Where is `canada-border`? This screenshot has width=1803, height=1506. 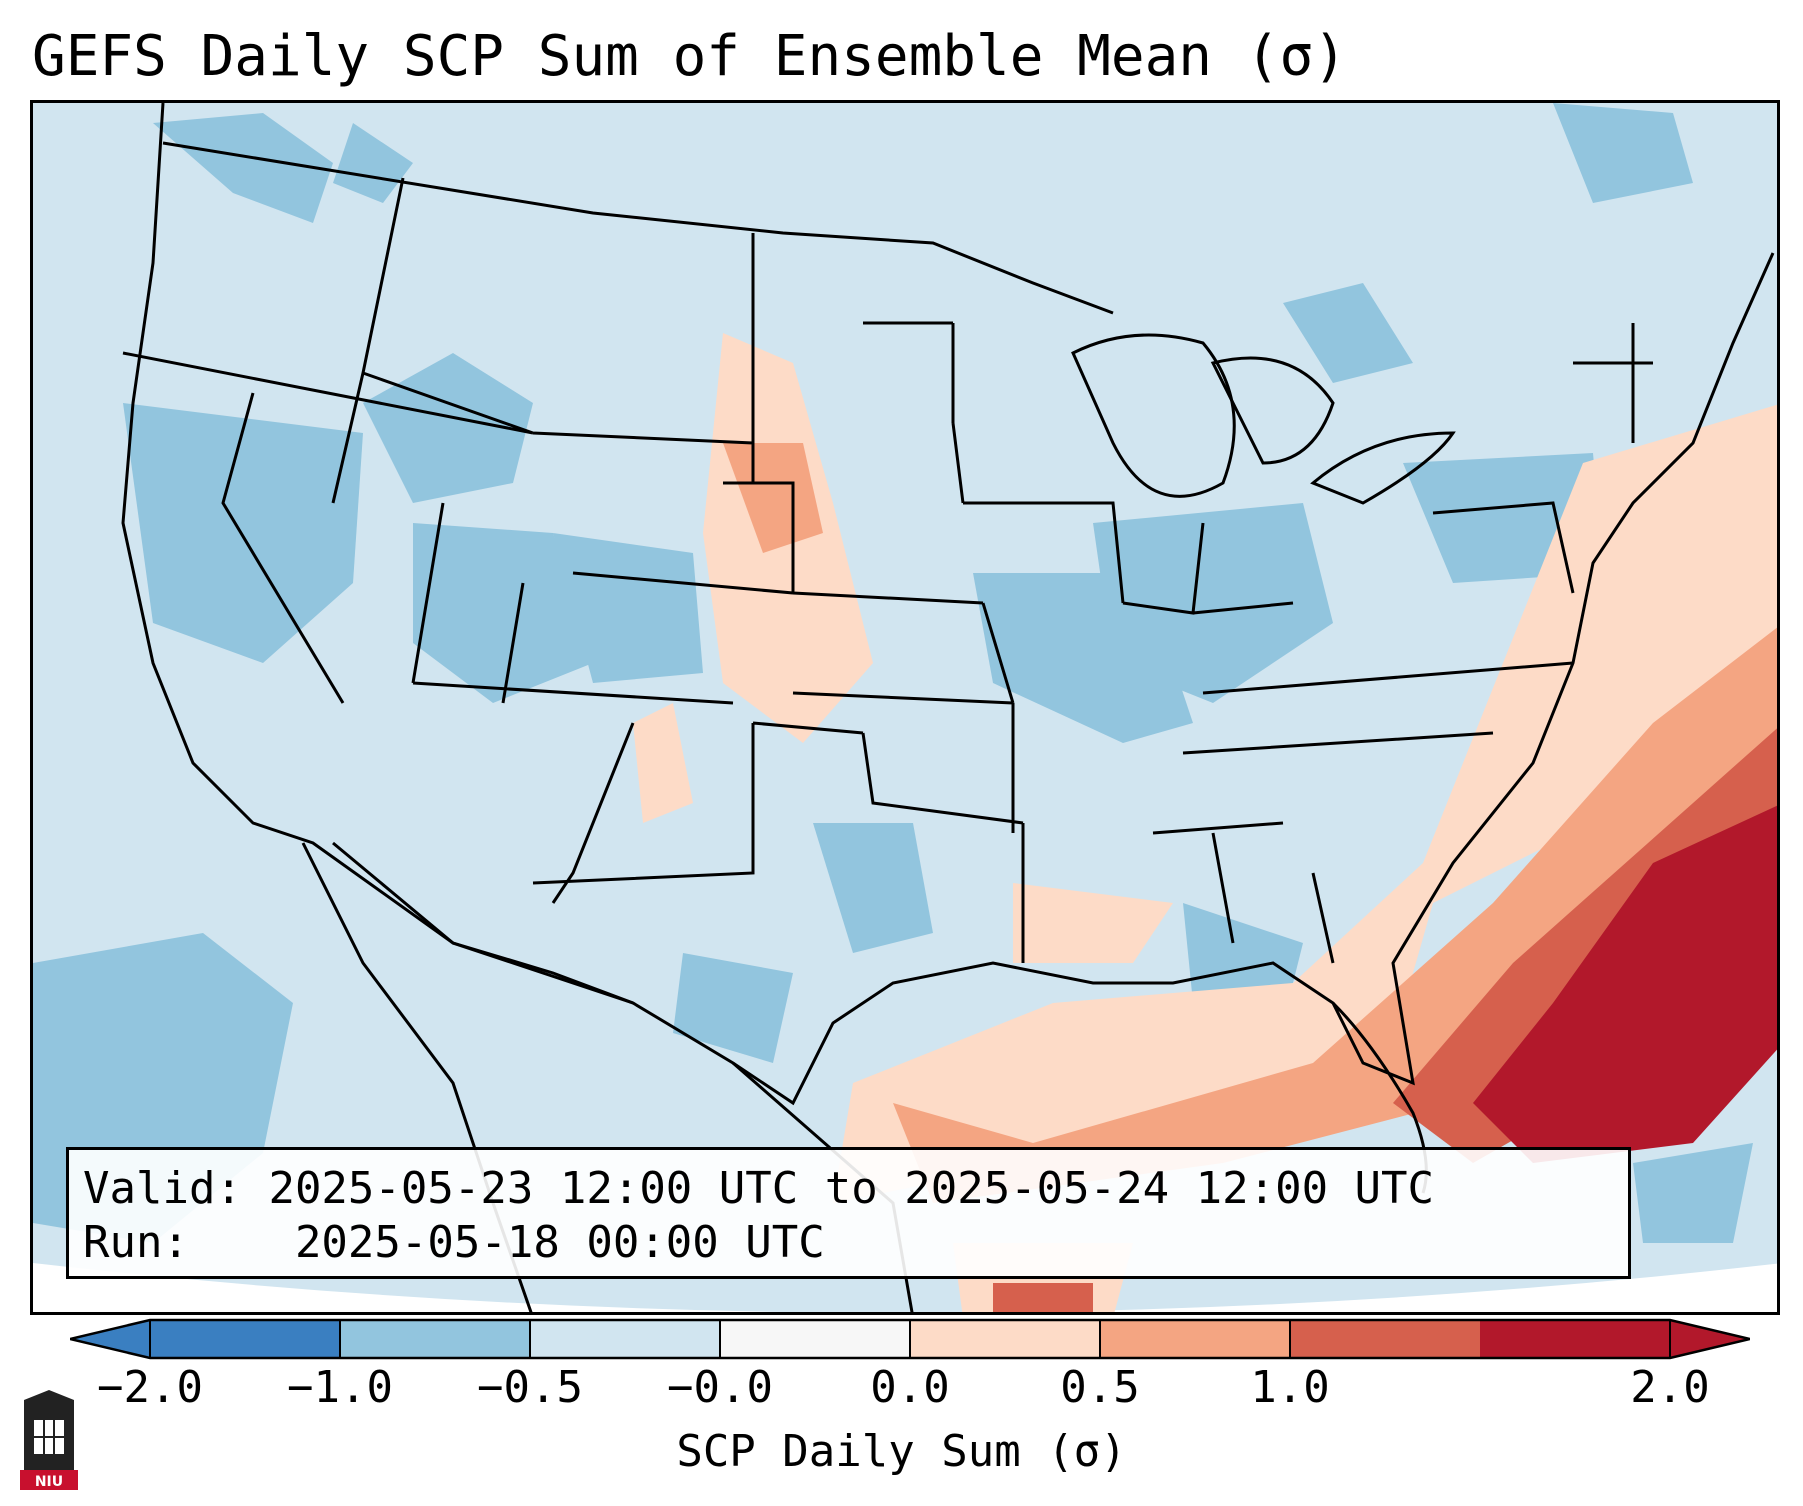
canada-border is located at coordinates (638, 228).